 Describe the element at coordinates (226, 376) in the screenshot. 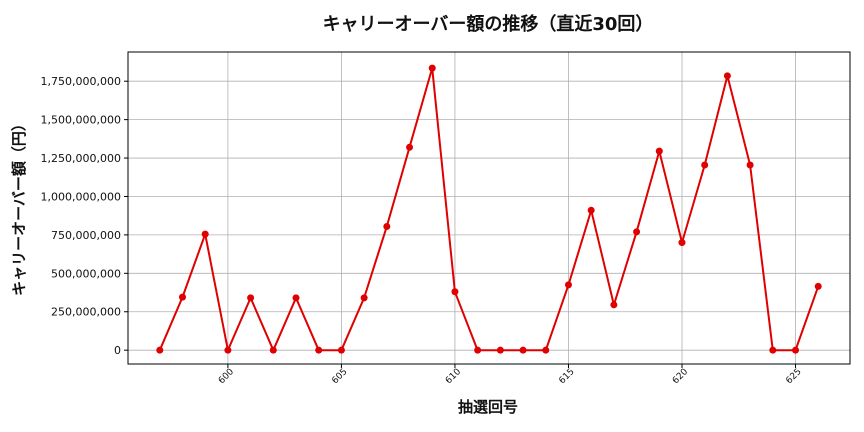

I see `x-tick-label: 600` at that location.